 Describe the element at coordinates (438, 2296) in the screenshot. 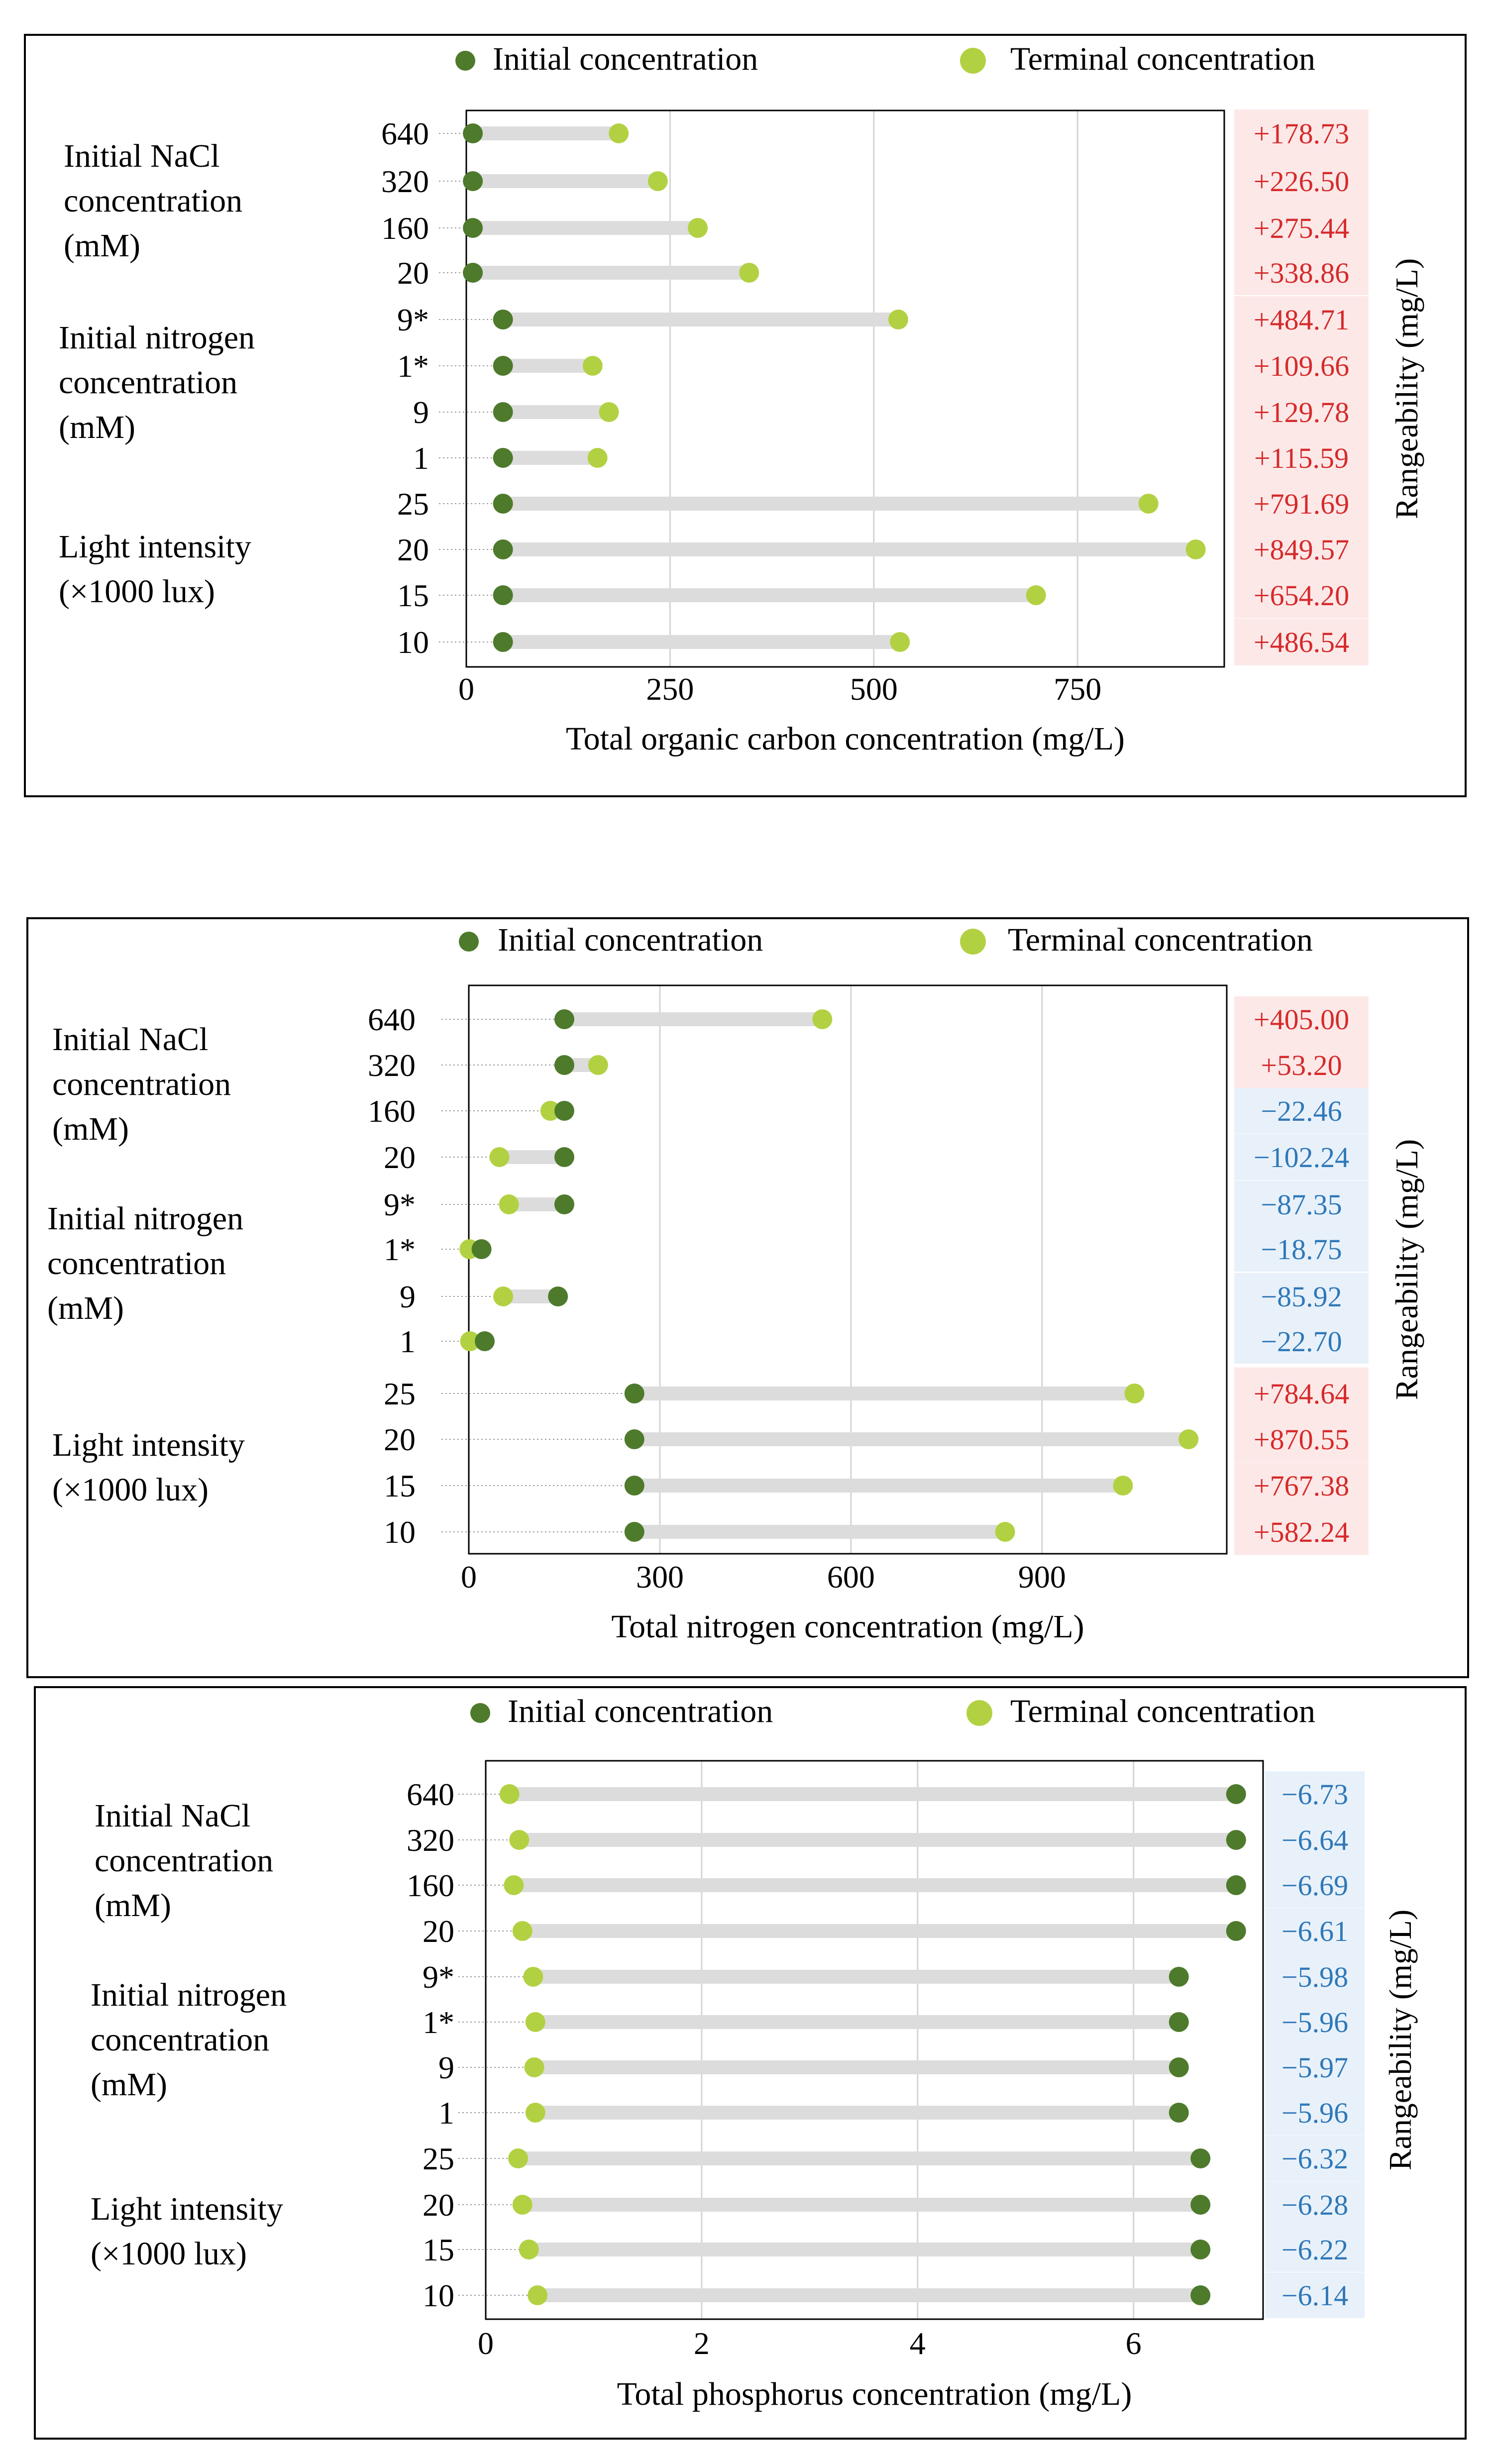

I see `row-label: 10` at that location.